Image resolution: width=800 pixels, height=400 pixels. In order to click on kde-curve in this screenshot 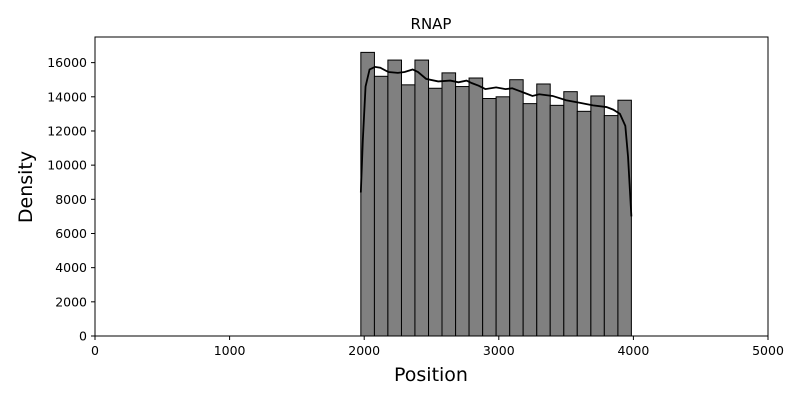, I will do `click(496, 141)`.